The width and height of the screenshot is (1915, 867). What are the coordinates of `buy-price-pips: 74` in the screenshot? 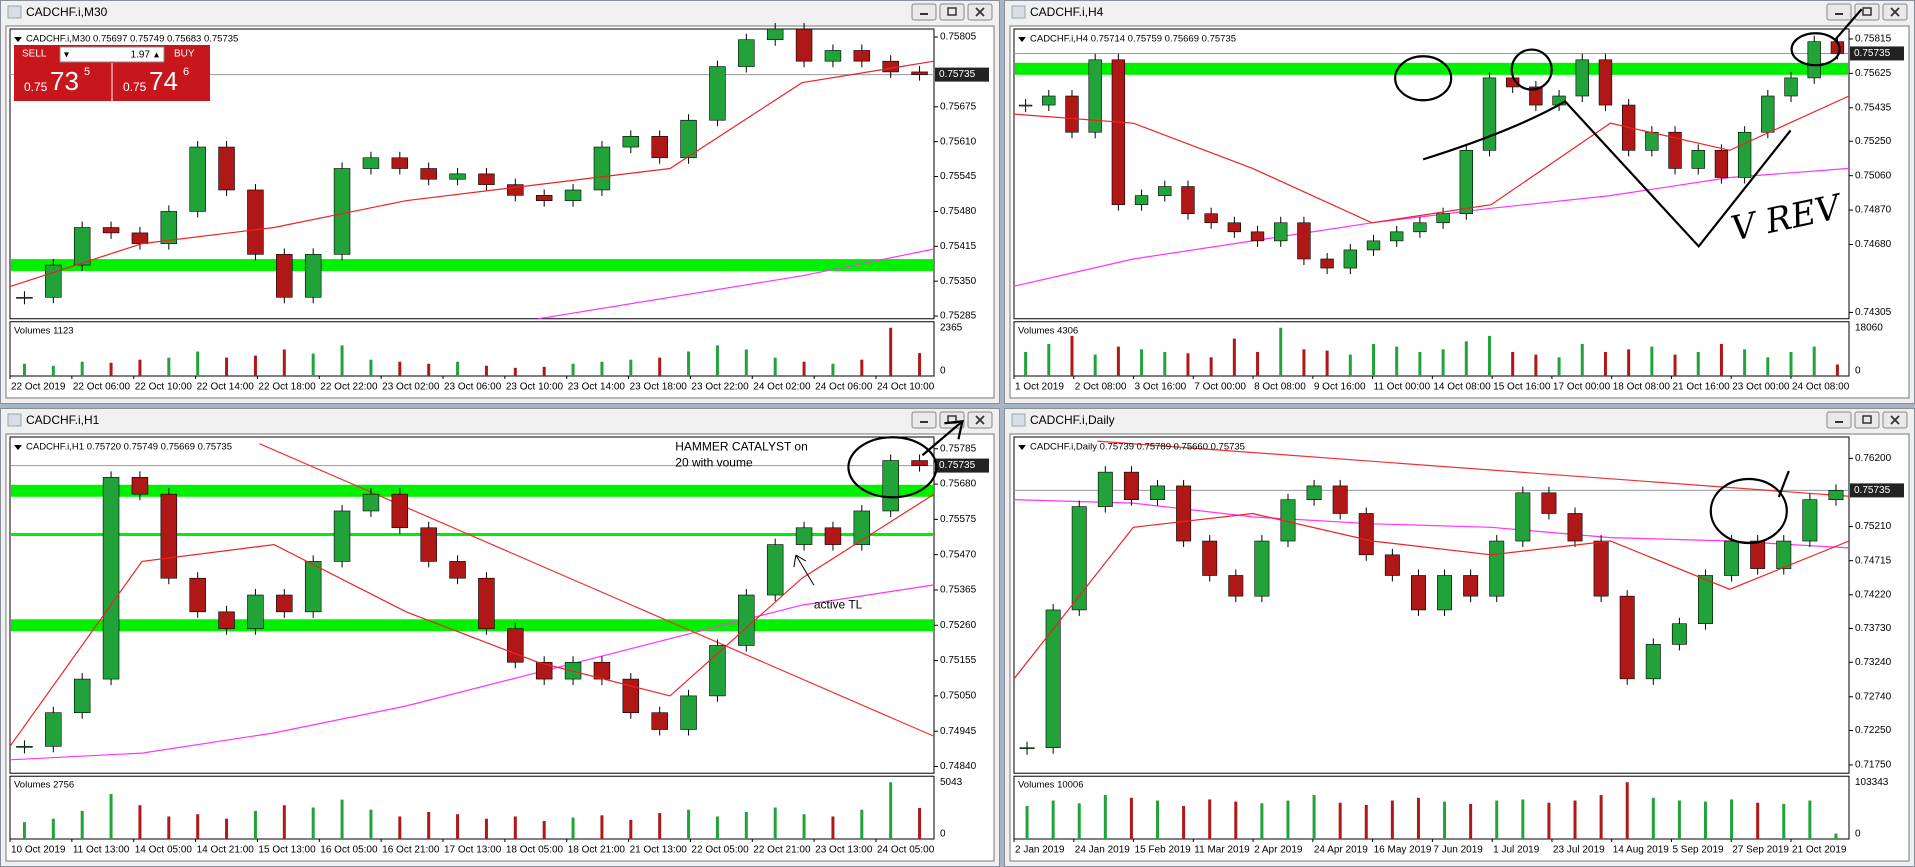 It's located at (163, 81).